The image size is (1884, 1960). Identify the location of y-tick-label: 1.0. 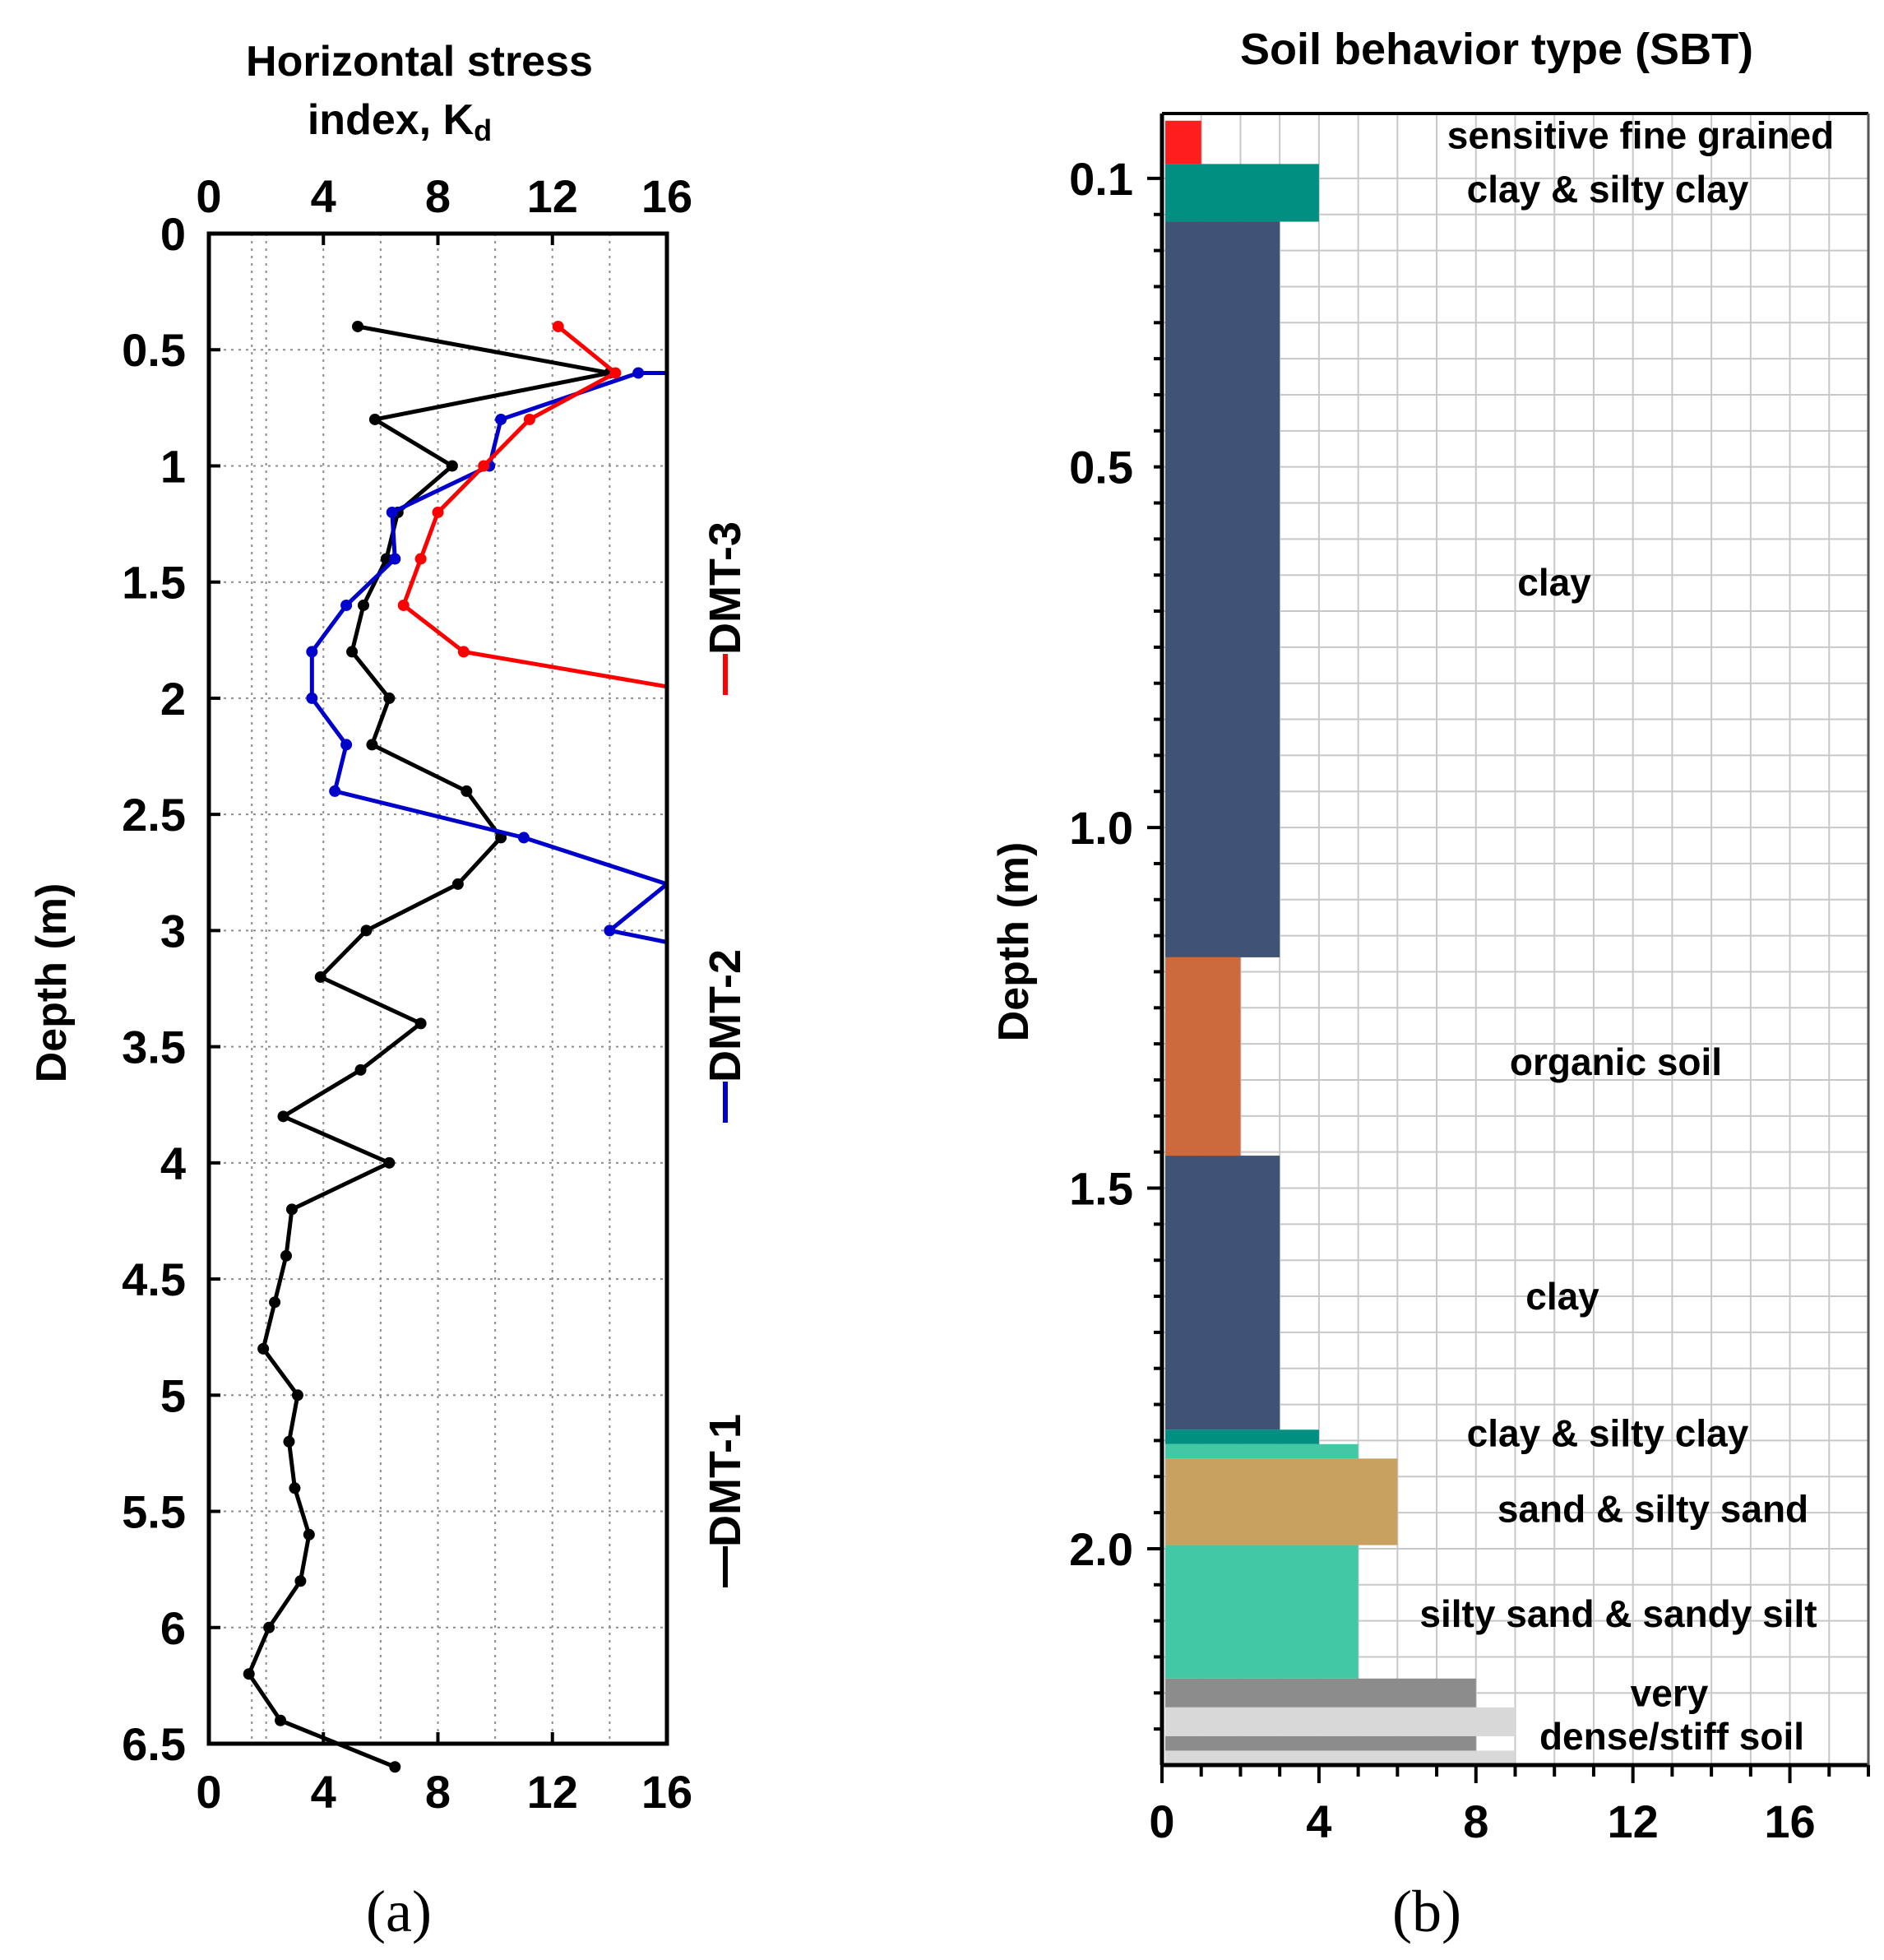
(1101, 828).